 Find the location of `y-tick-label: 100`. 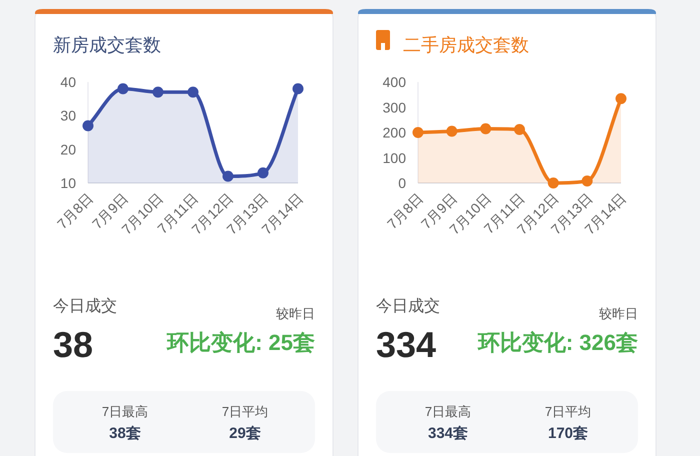

y-tick-label: 100 is located at coordinates (394, 158).